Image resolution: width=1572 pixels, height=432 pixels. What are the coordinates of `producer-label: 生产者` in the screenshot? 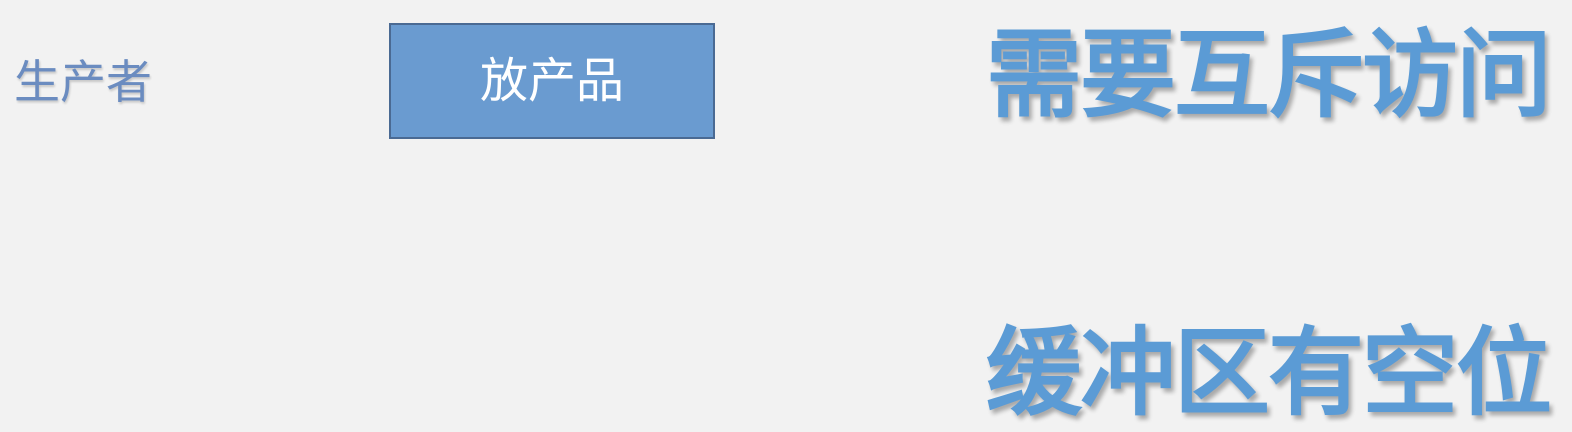 It's located at (83, 82).